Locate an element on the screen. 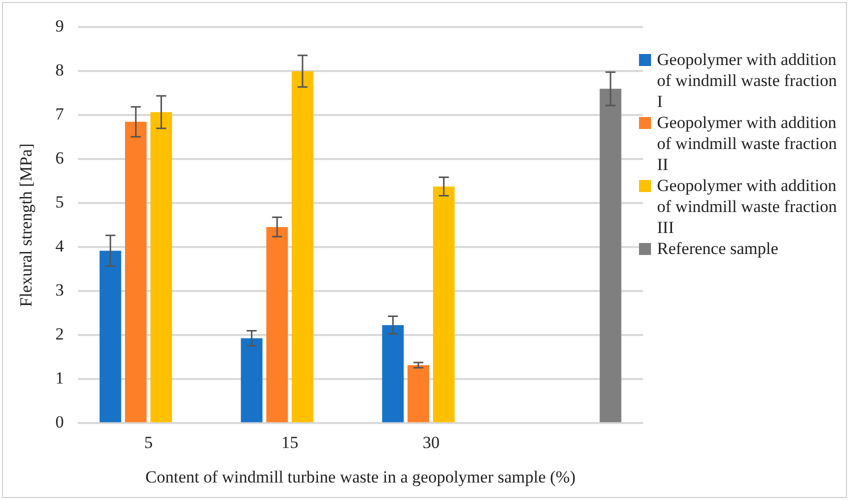 The height and width of the screenshot is (500, 849). y-tick-label: 9 is located at coordinates (59, 26).